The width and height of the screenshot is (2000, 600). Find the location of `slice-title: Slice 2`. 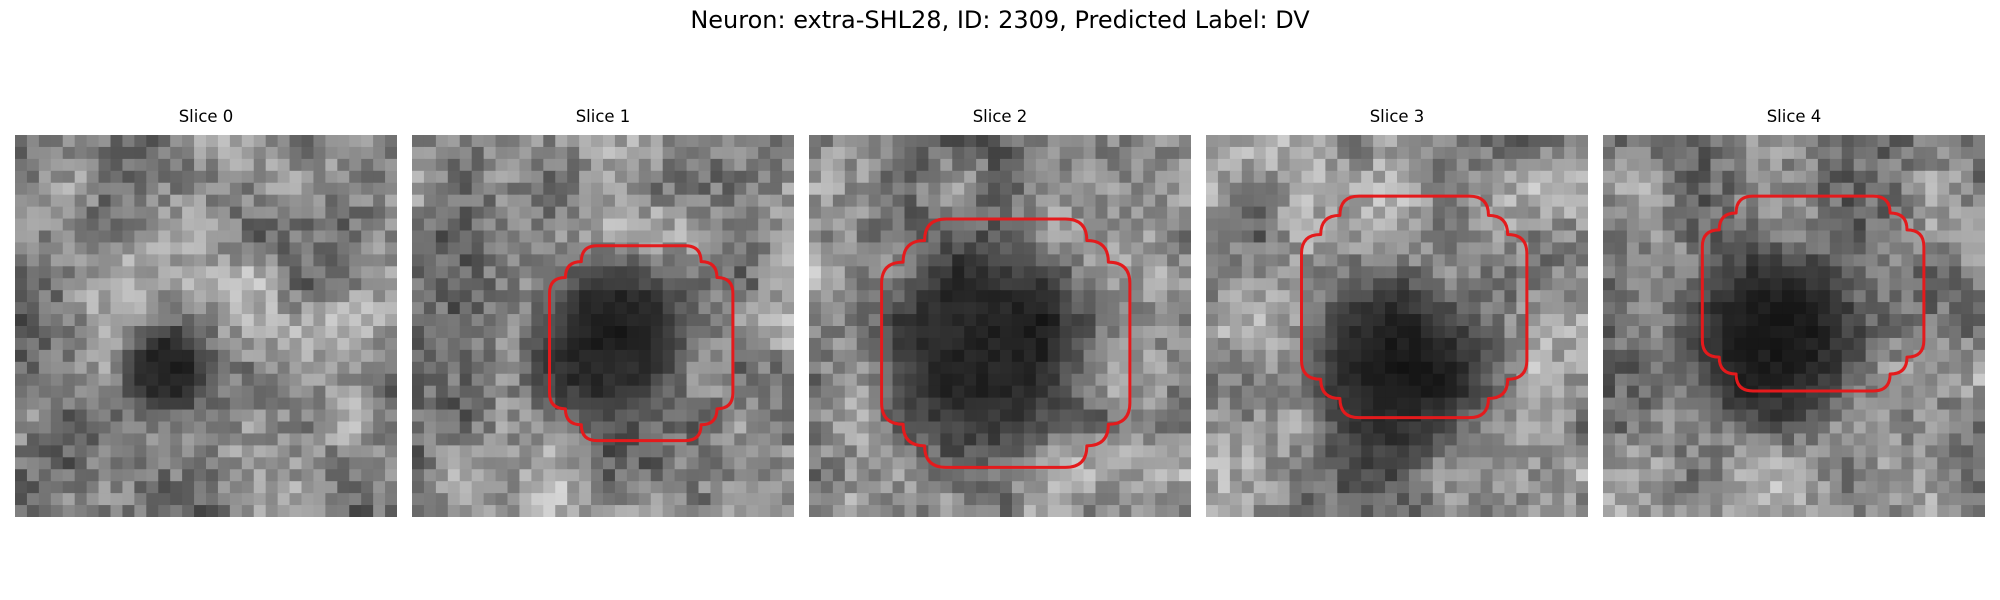

slice-title: Slice 2 is located at coordinates (1000, 116).